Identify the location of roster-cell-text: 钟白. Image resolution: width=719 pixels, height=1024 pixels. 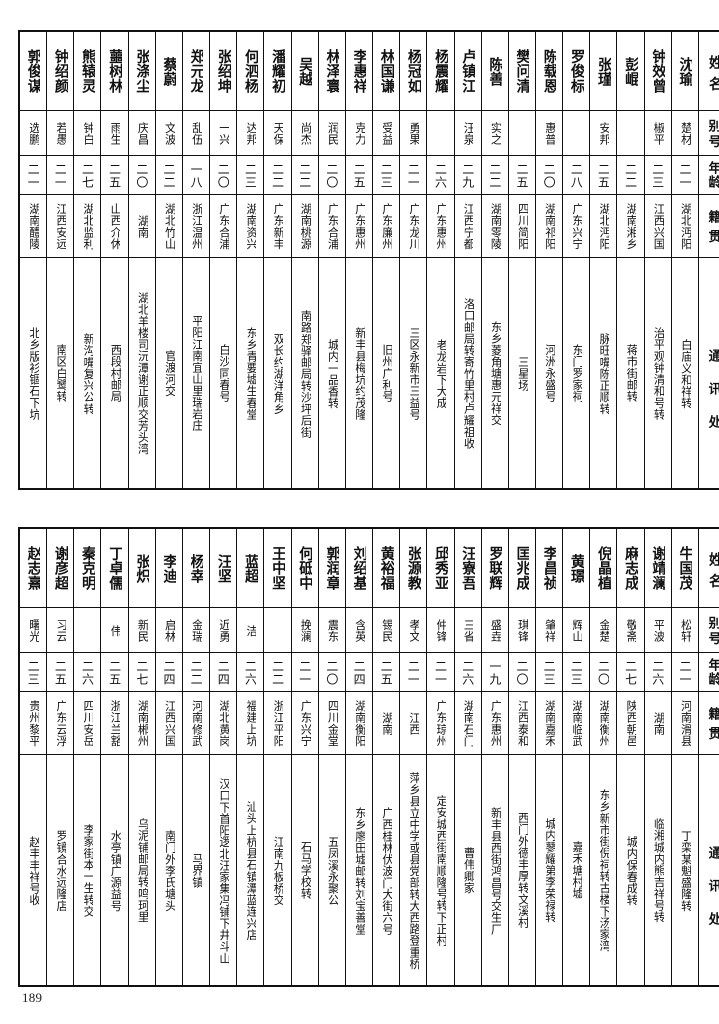
(88, 133).